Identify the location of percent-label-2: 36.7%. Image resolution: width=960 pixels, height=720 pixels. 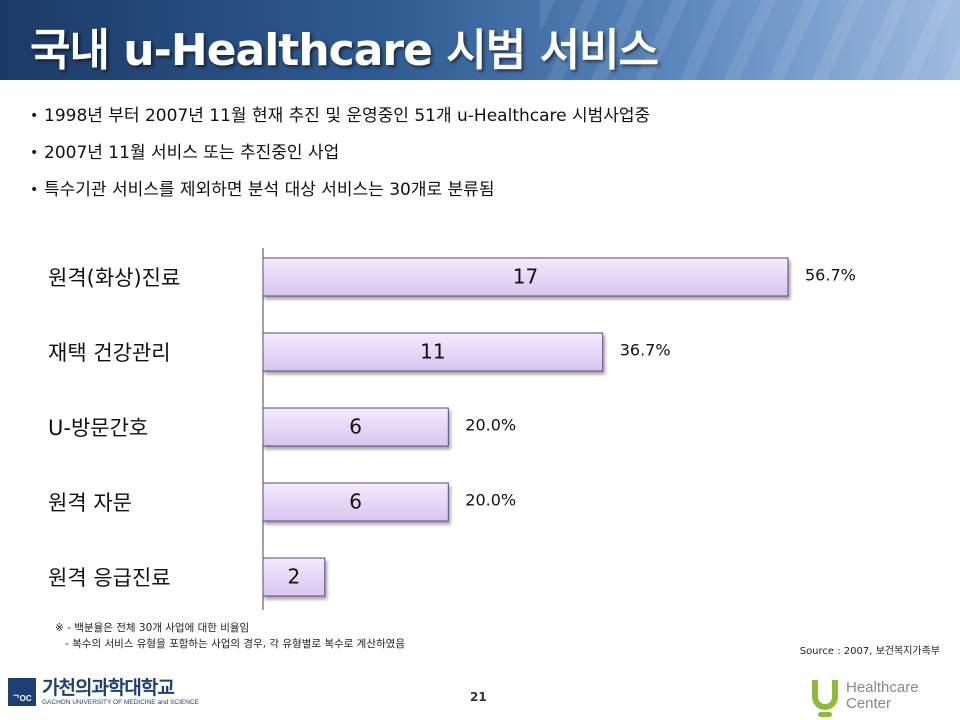
(645, 350).